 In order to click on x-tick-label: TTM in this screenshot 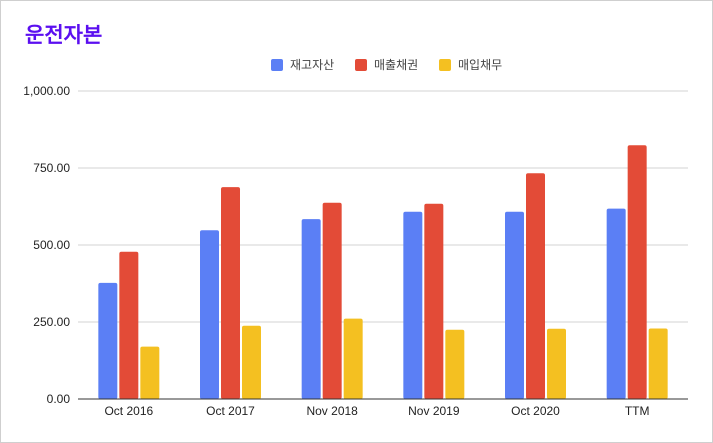, I will do `click(637, 411)`.